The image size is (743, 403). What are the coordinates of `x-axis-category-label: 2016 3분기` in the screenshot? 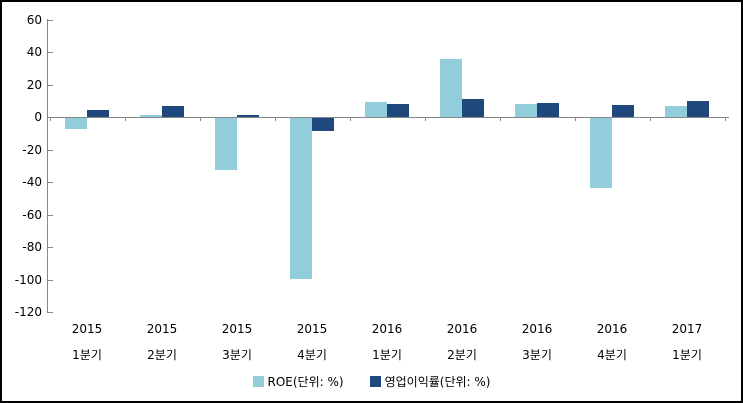 It's located at (537, 342).